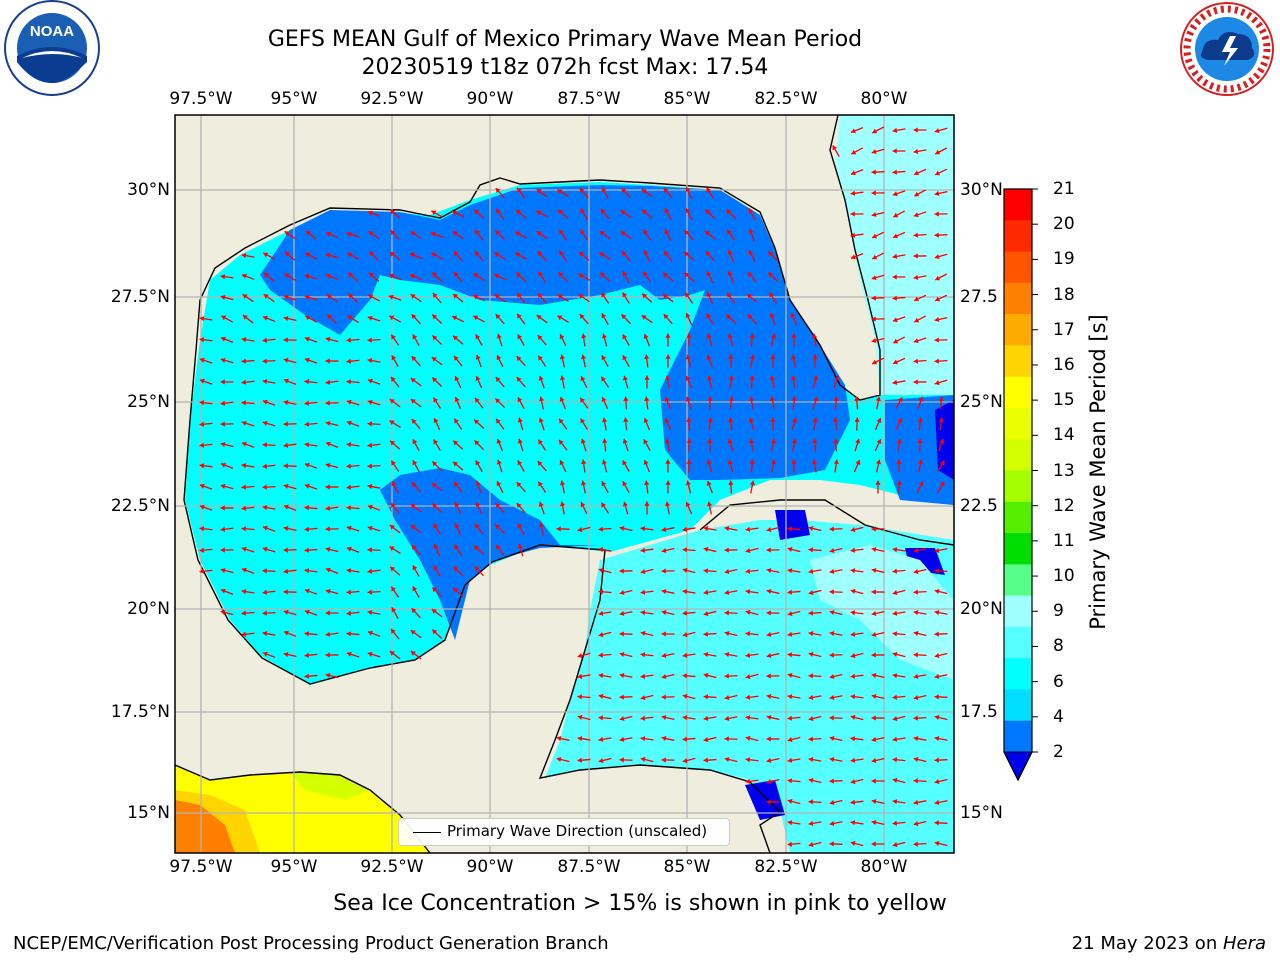 The width and height of the screenshot is (1280, 960). Describe the element at coordinates (52, 48) in the screenshot. I see `noaa-logo: NOAA` at that location.